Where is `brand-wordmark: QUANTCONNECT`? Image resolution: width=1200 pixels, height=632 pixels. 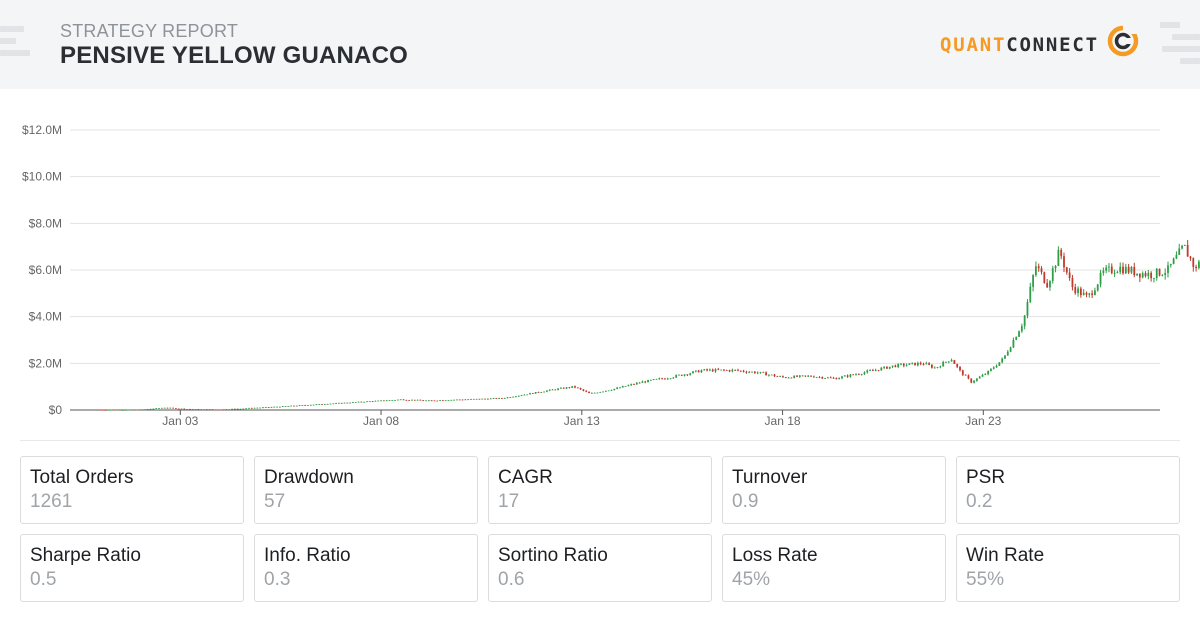
brand-wordmark: QUANTCONNECT is located at coordinates (1019, 45).